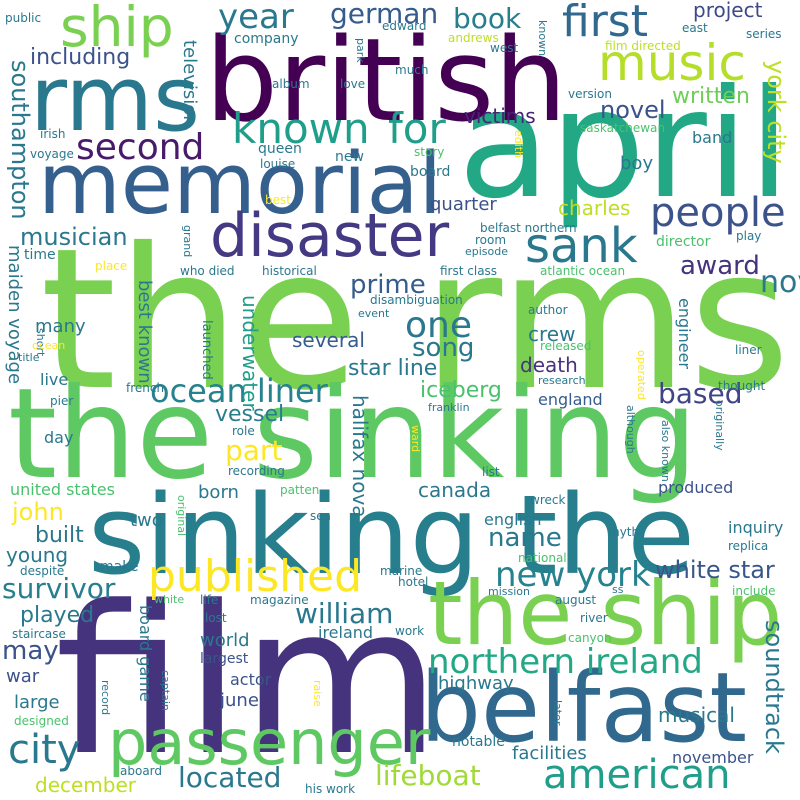 This screenshot has width=800, height=800. I want to click on word-room: room, so click(491, 240).